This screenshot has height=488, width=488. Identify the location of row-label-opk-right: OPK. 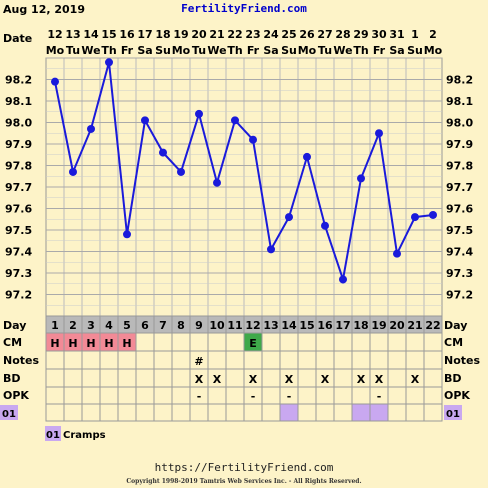
(457, 395).